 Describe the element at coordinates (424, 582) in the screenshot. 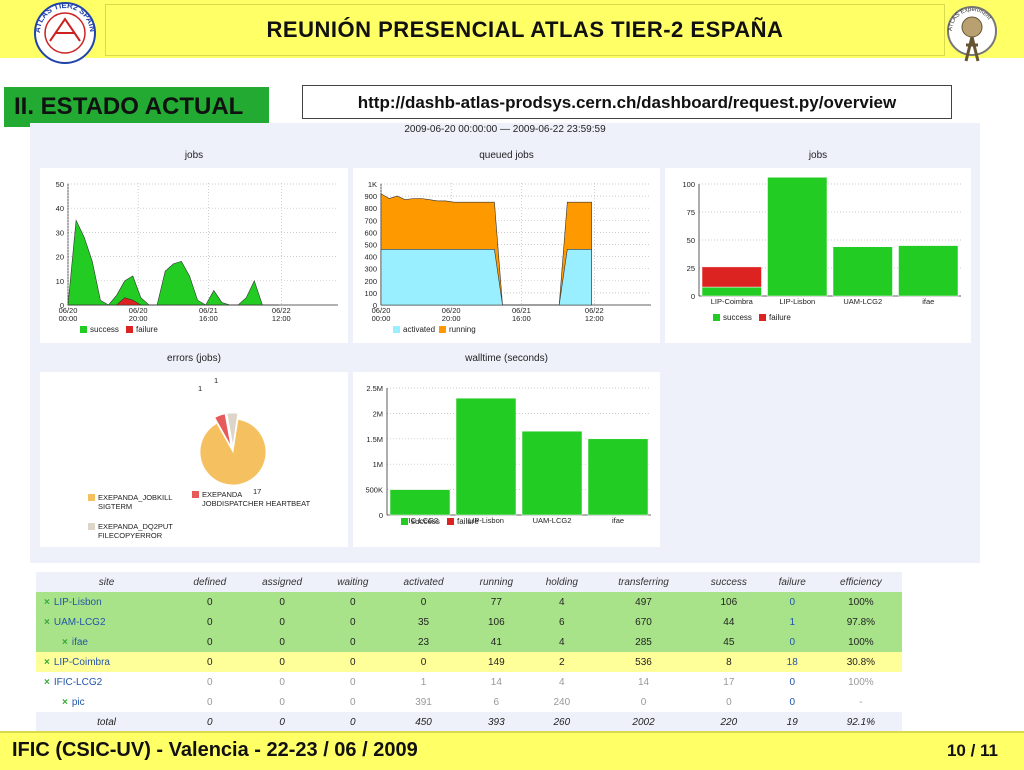

I see `column-header-activated: activated` at that location.